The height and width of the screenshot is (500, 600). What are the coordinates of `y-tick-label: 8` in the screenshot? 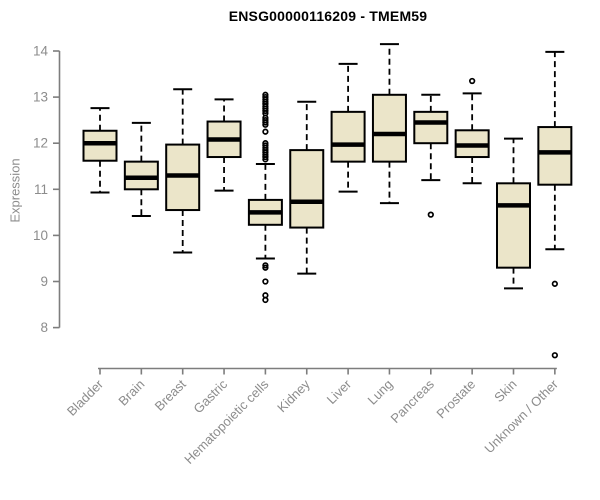 It's located at (44, 327).